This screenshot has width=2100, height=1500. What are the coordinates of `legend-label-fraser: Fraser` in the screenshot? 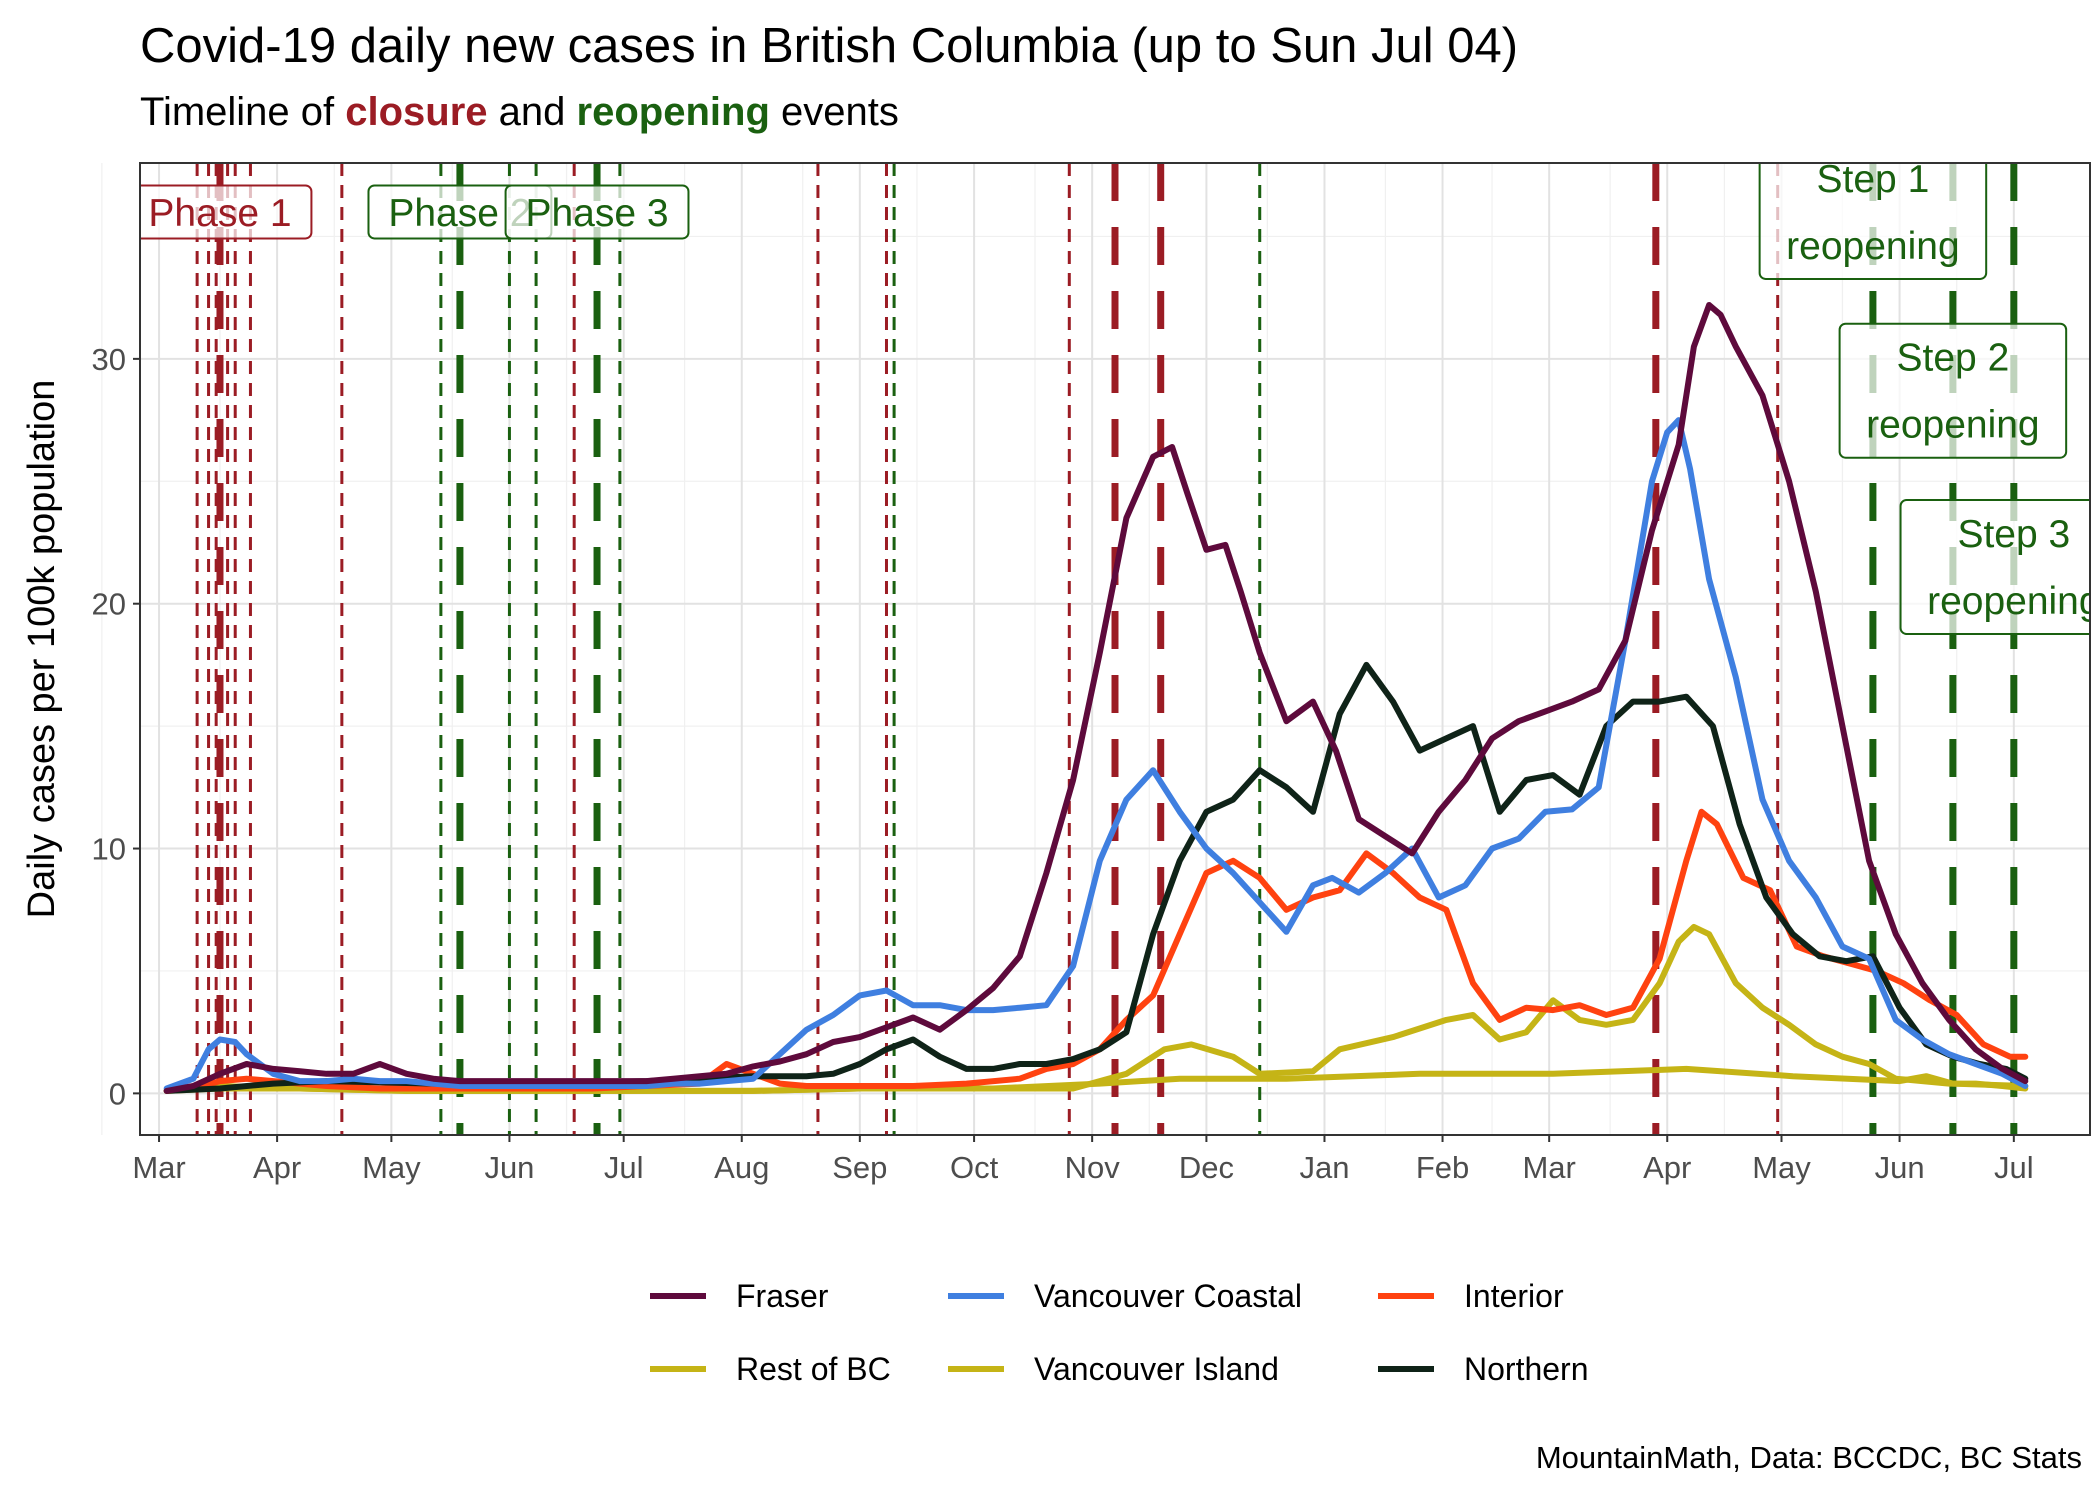 It's located at (782, 1296).